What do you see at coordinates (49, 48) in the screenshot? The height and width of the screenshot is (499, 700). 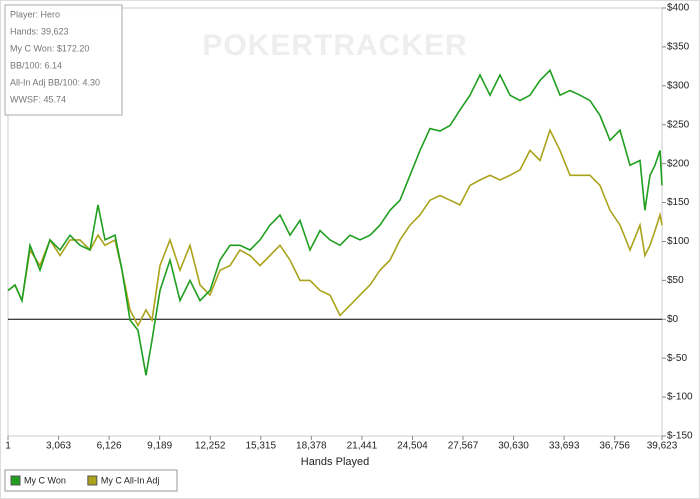 I see `info-line: My C Won: $172.20` at bounding box center [49, 48].